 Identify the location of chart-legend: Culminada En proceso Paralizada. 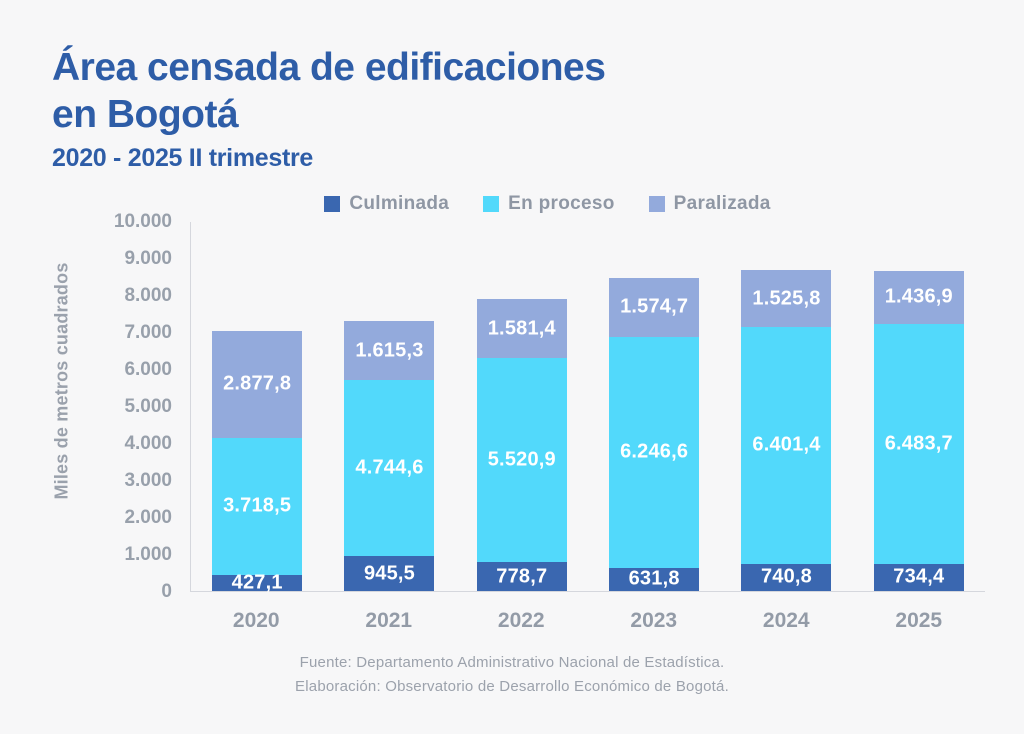
(547, 204).